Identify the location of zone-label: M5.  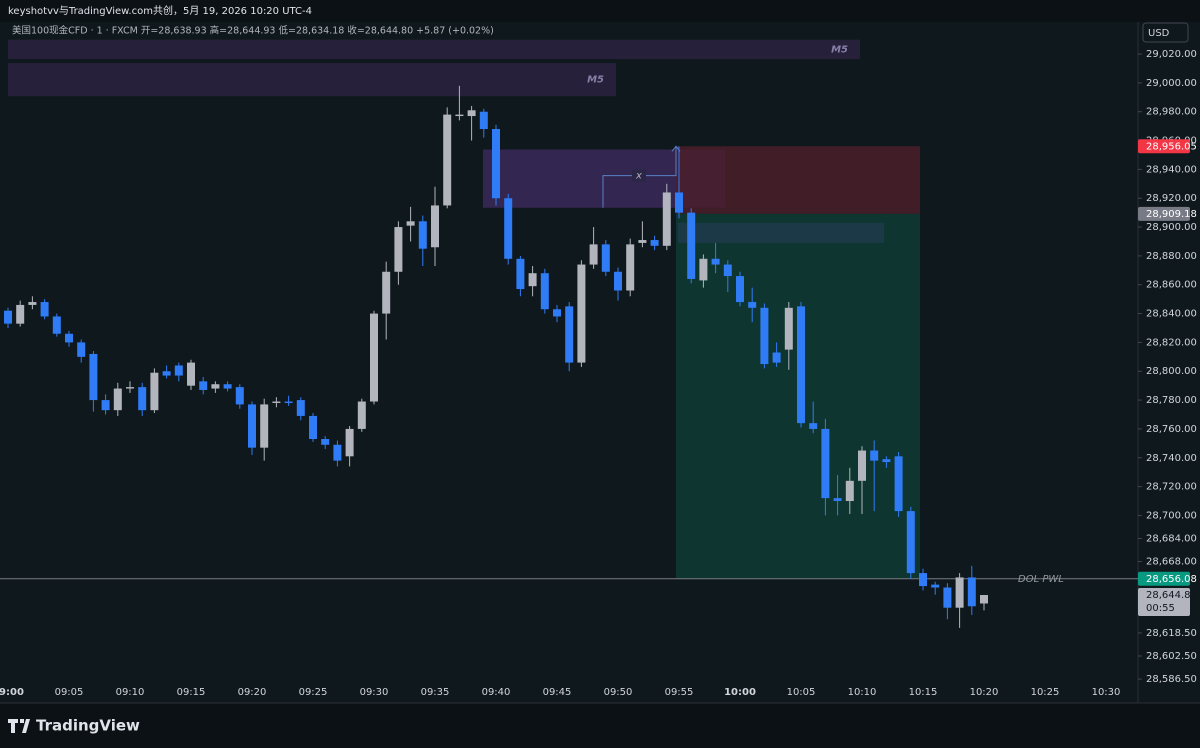
(839, 49).